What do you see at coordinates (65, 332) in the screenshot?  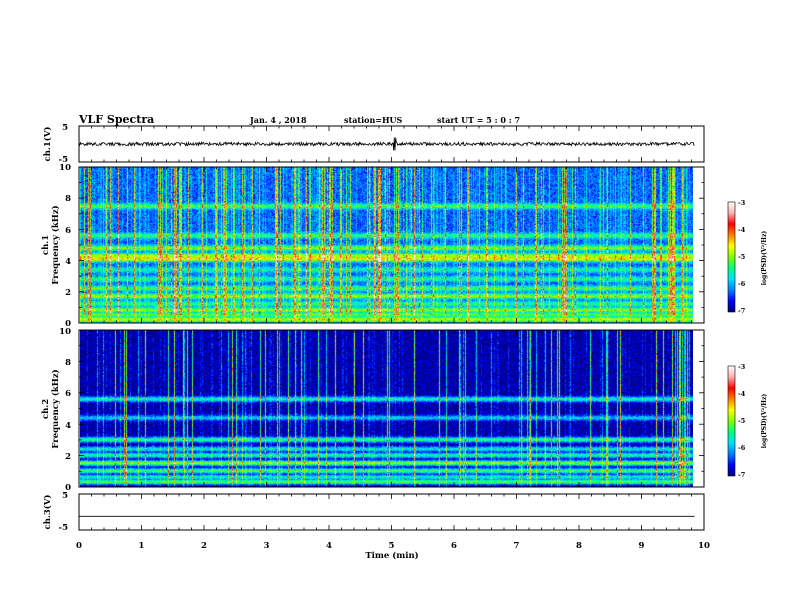 I see `ch2-ytick-10: 10` at bounding box center [65, 332].